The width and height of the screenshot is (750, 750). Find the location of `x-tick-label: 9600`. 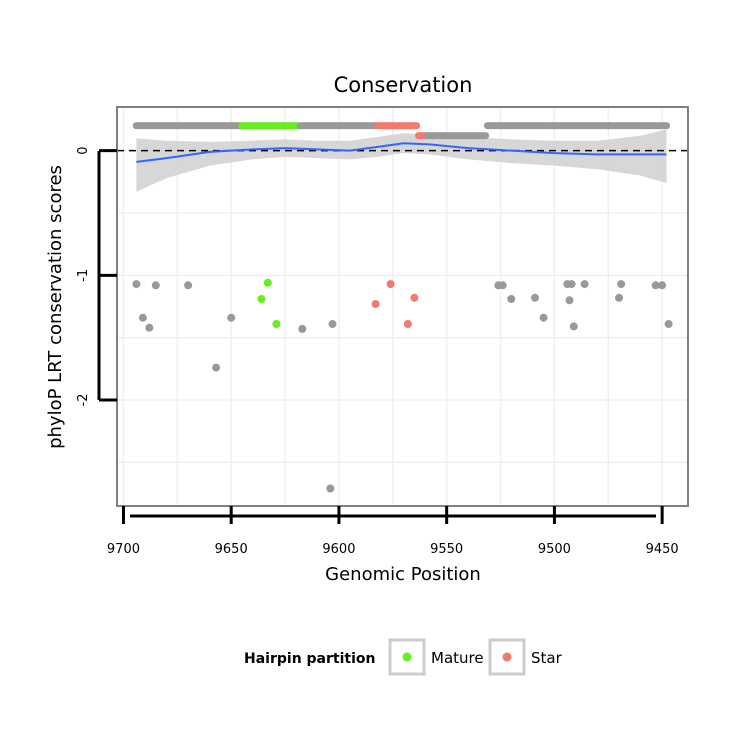

x-tick-label: 9600 is located at coordinates (338, 549).